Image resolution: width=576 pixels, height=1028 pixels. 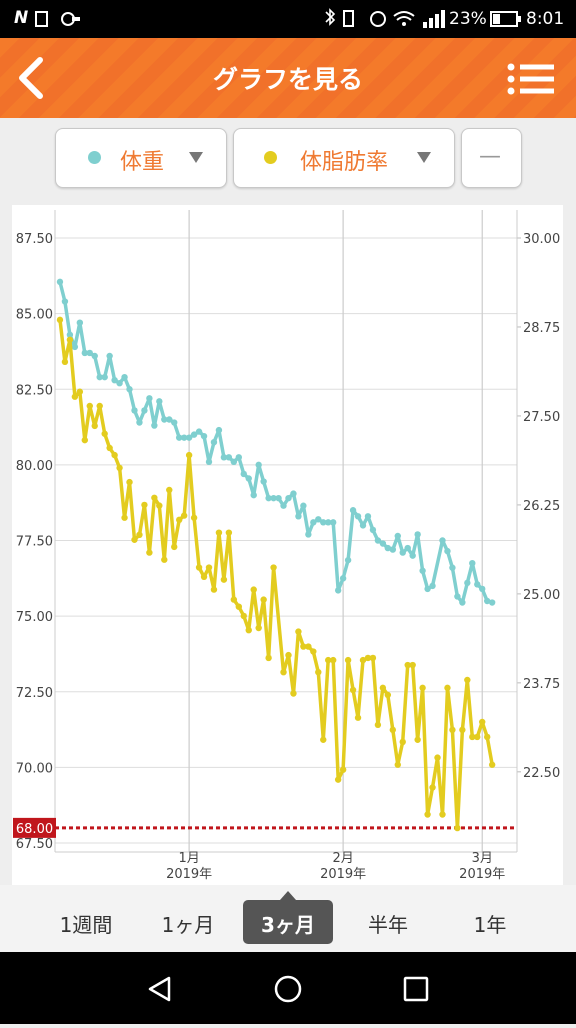 I want to click on nav-buttons, so click(x=288, y=989).